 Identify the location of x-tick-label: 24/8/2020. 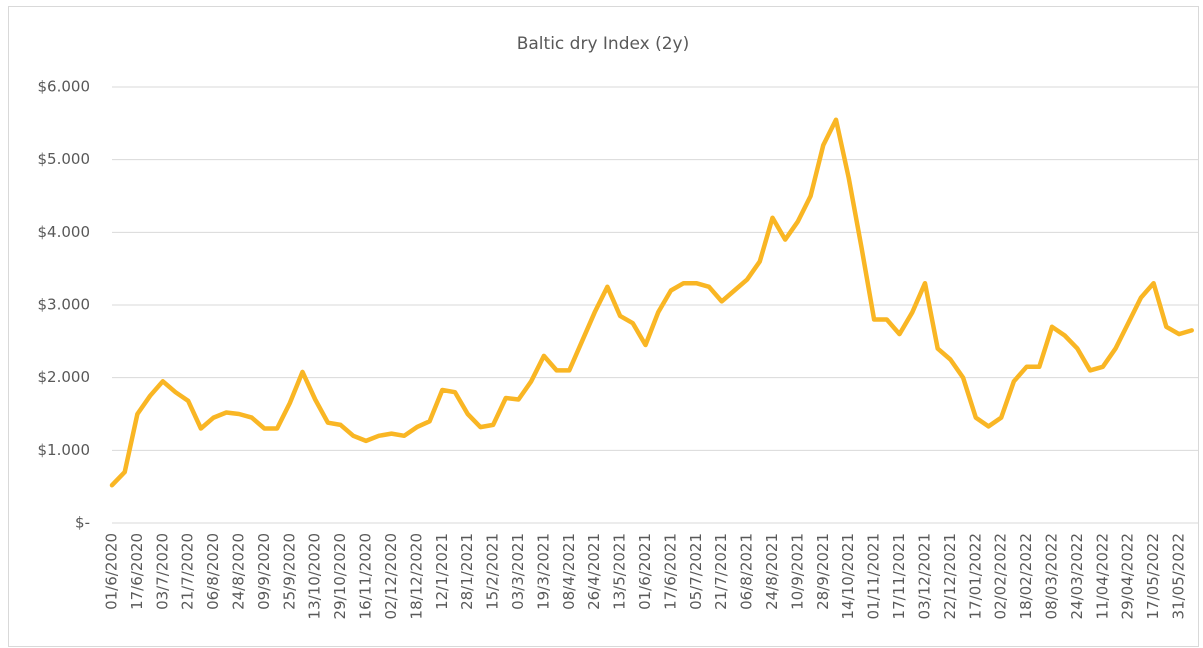
(239, 571).